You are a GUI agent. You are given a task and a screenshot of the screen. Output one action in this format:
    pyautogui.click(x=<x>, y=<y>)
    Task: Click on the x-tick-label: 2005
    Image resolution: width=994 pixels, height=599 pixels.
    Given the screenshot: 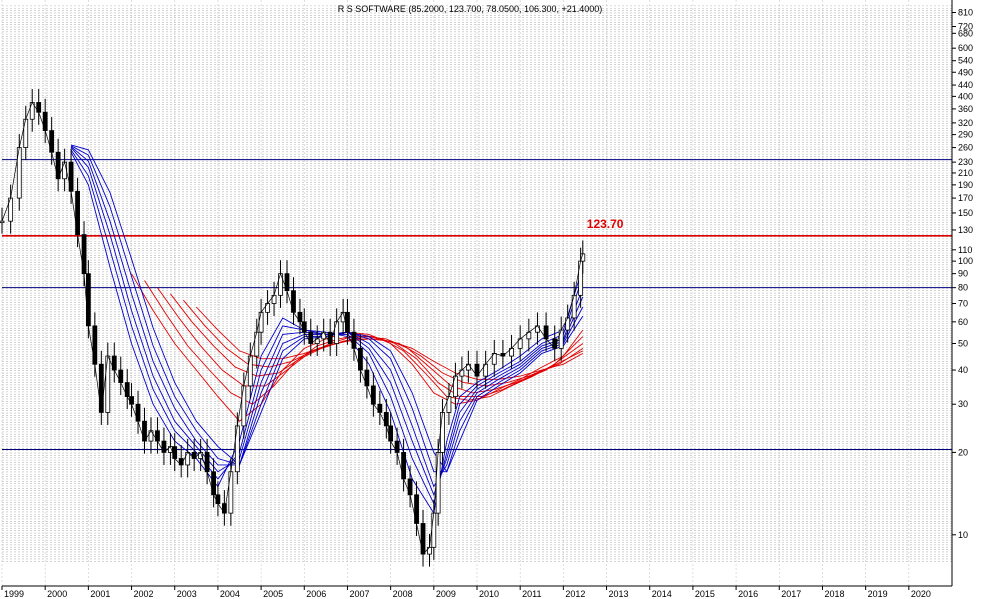 What is the action you would take?
    pyautogui.click(x=273, y=594)
    